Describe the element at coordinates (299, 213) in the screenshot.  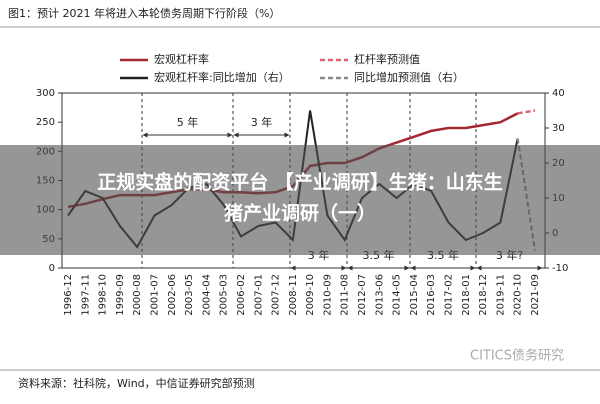
I see `banner-text: 猪产业调研（一）` at that location.